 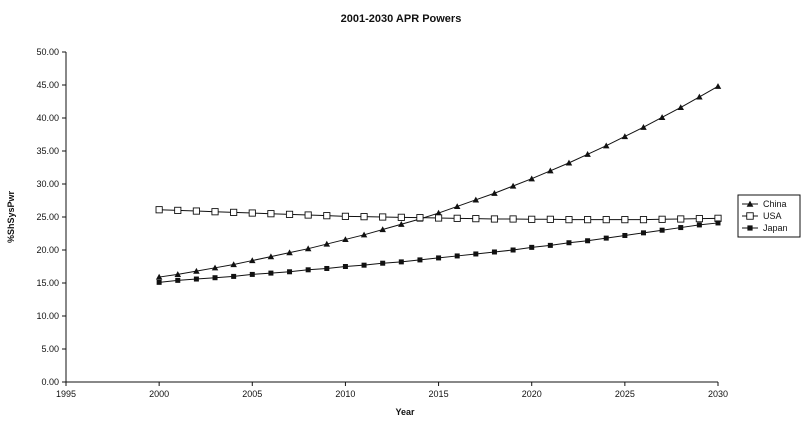 I want to click on y-tick-label: 0.00, so click(x=50, y=382).